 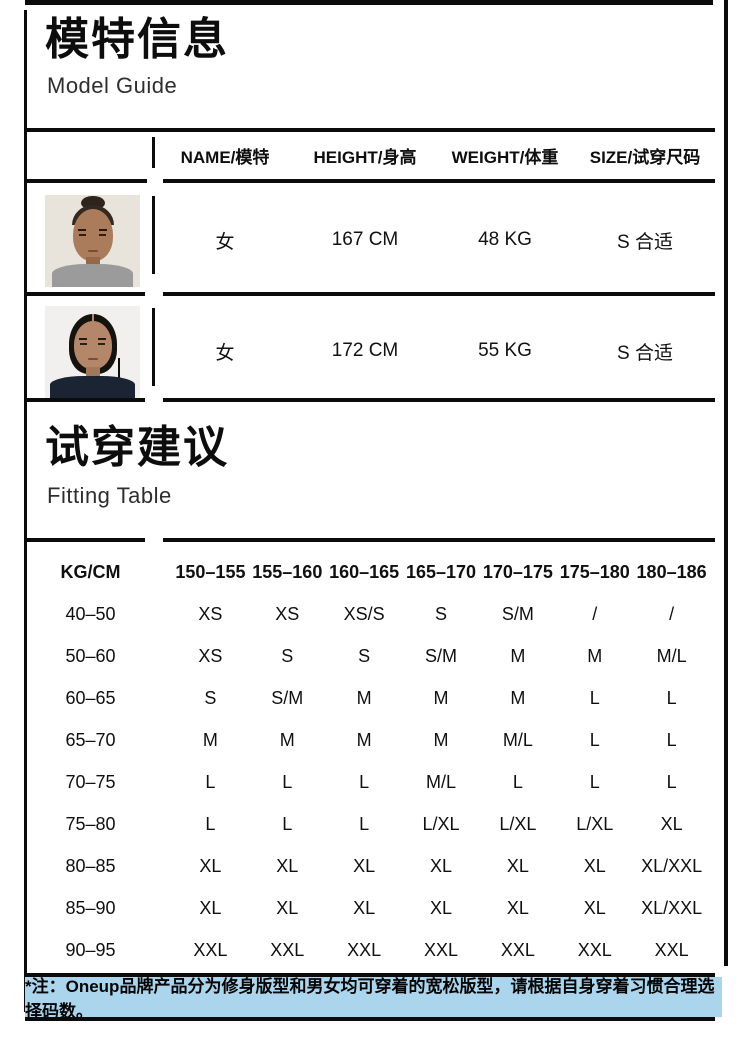 I want to click on model-1-eye, so click(x=102, y=235).